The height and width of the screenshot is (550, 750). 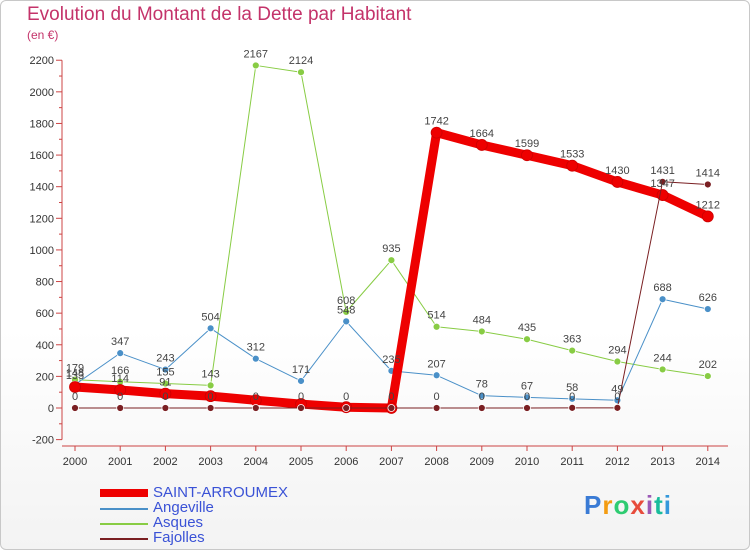 What do you see at coordinates (572, 155) in the screenshot?
I see `data-label: 1533` at bounding box center [572, 155].